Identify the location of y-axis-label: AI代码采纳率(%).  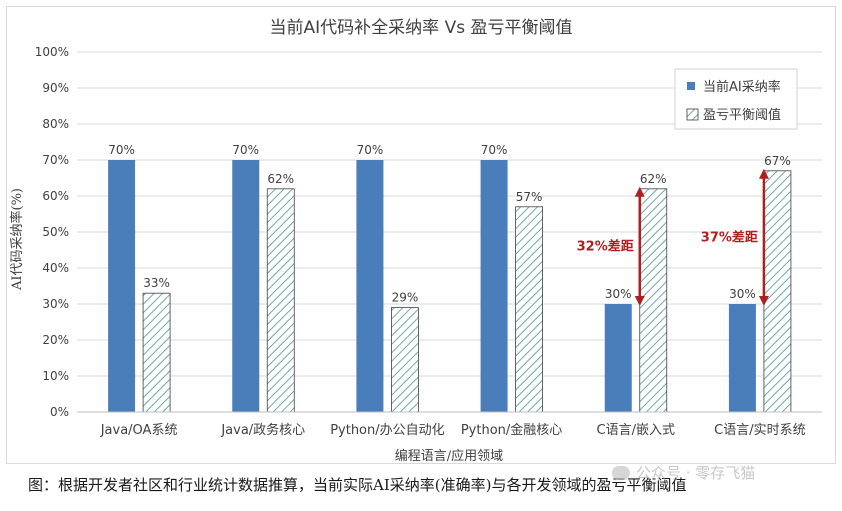
(17, 239).